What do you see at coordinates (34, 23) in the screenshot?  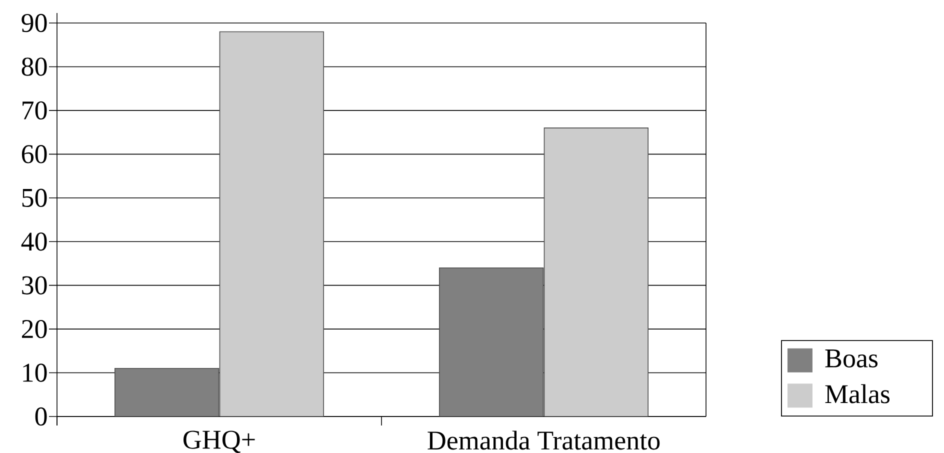 I see `y-tick-label: 90` at bounding box center [34, 23].